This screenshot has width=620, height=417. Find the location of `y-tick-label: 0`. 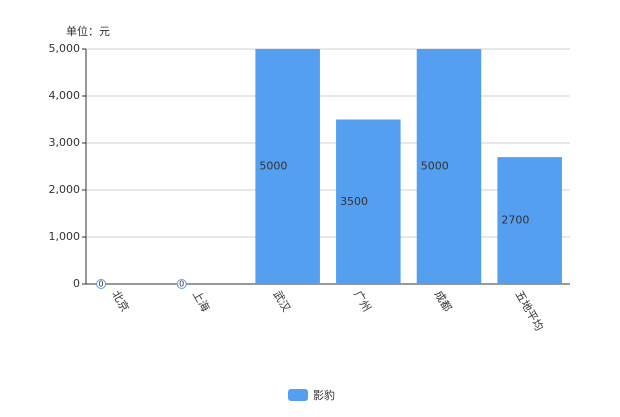

y-tick-label: 0 is located at coordinates (76, 283).